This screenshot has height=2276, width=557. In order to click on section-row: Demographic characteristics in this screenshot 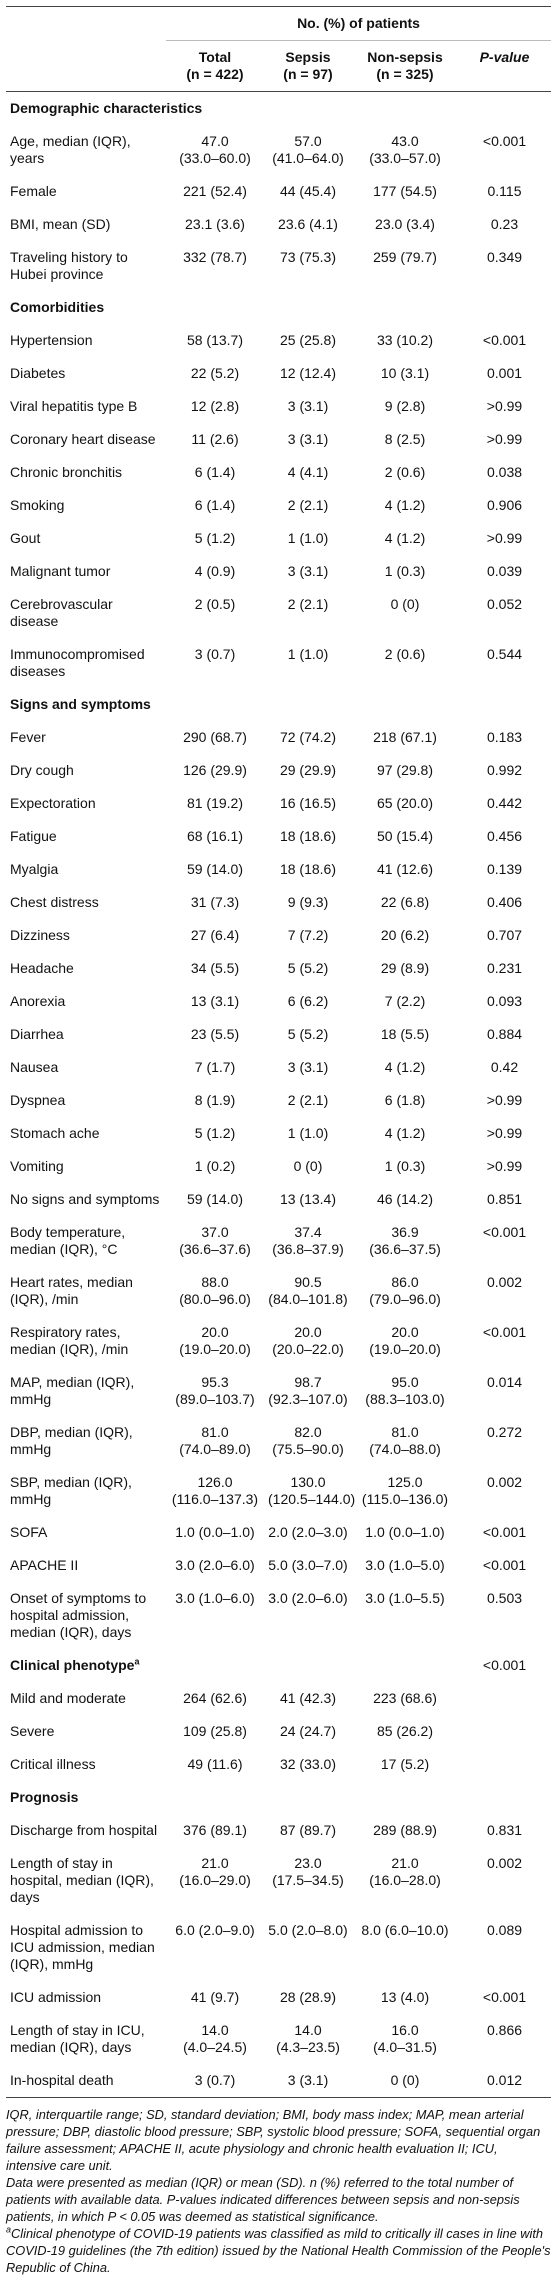, I will do `click(278, 109)`.